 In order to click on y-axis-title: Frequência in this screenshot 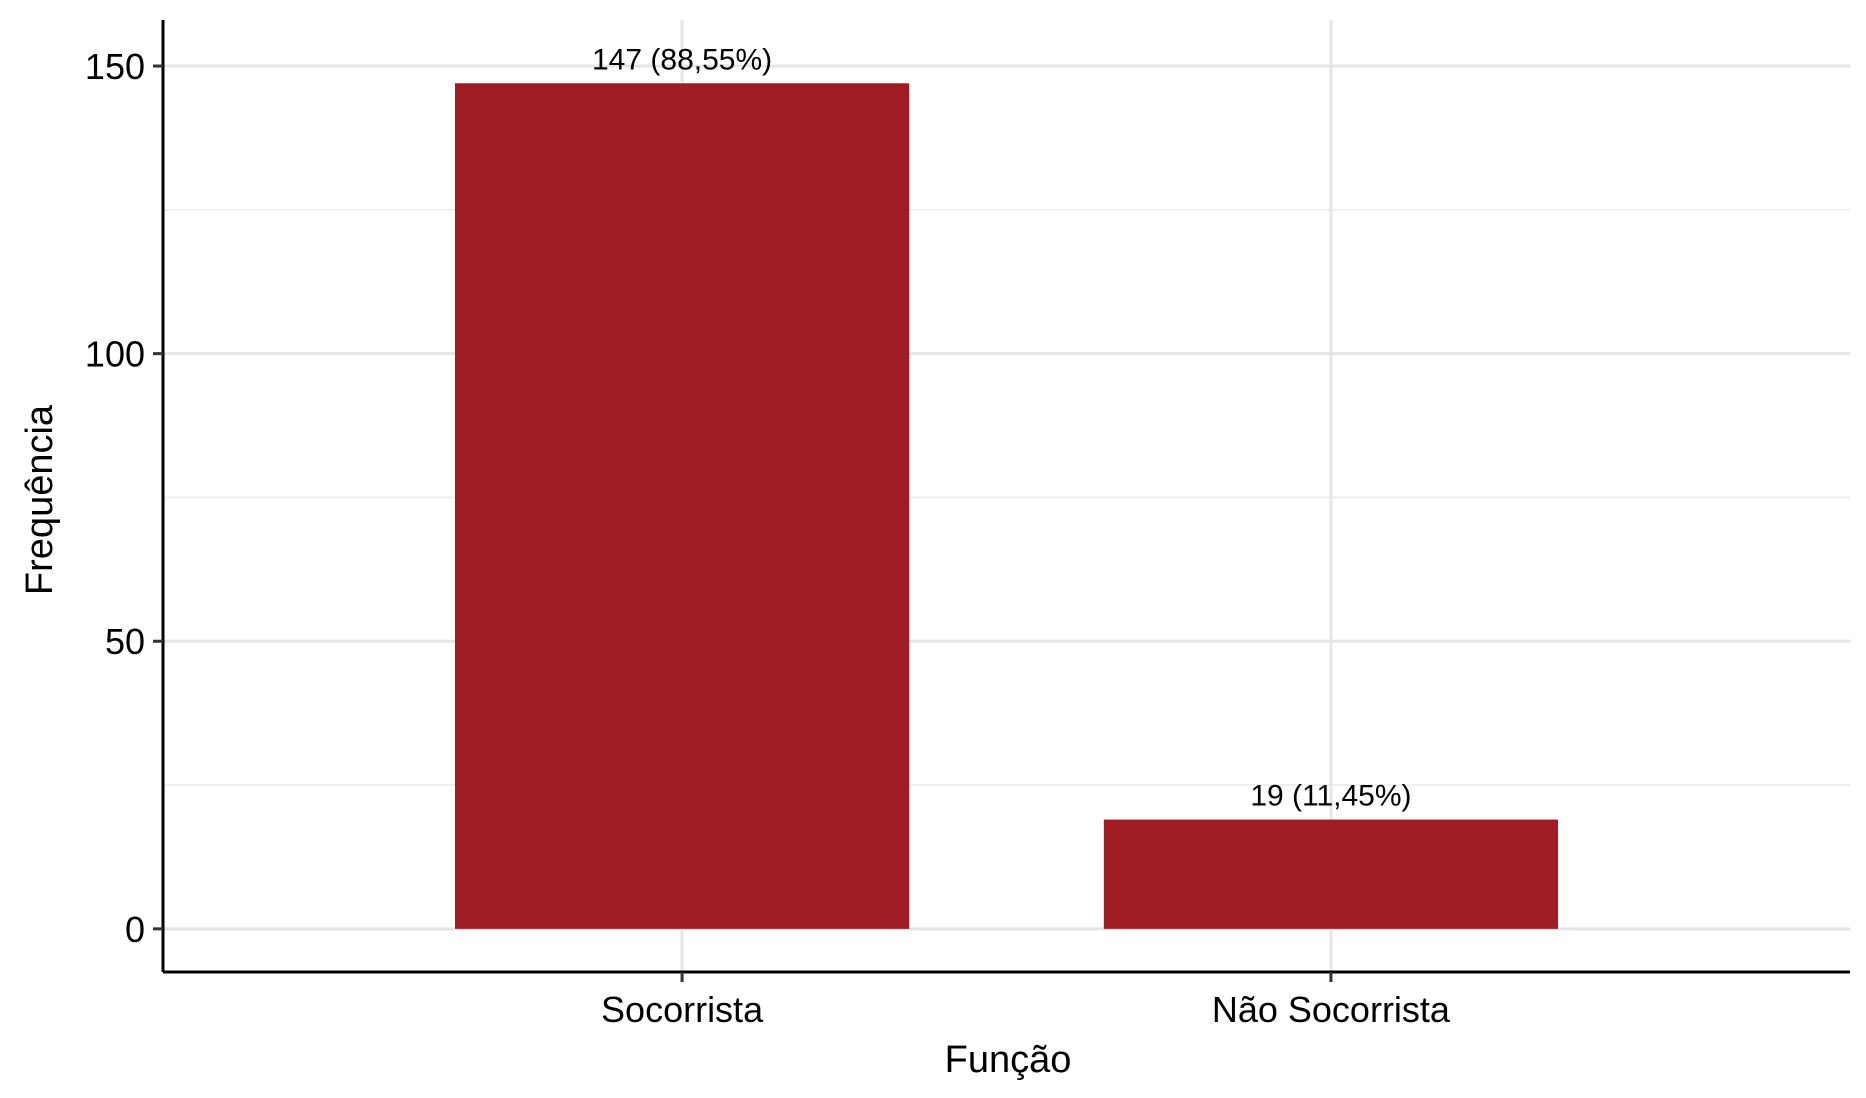, I will do `click(40, 499)`.